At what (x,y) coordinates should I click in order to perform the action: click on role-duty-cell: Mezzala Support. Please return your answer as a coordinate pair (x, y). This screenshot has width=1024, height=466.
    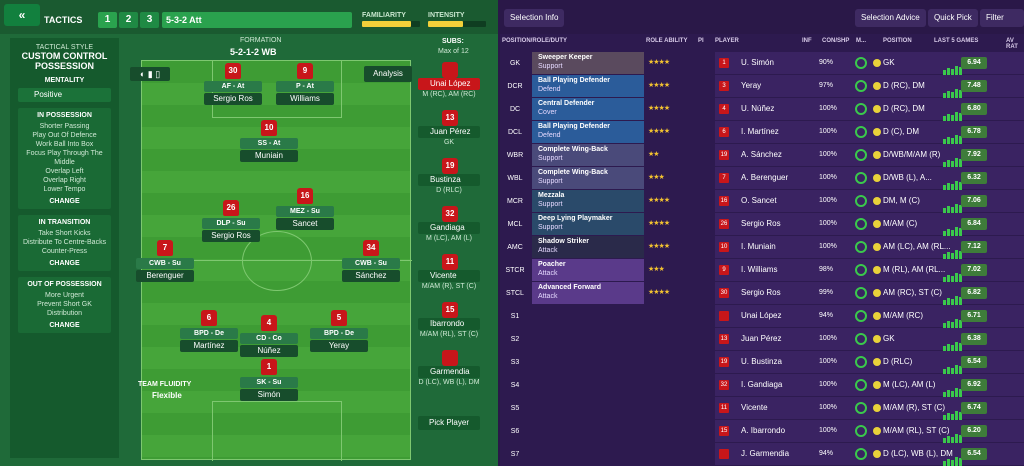
    Looking at the image, I should click on (588, 201).